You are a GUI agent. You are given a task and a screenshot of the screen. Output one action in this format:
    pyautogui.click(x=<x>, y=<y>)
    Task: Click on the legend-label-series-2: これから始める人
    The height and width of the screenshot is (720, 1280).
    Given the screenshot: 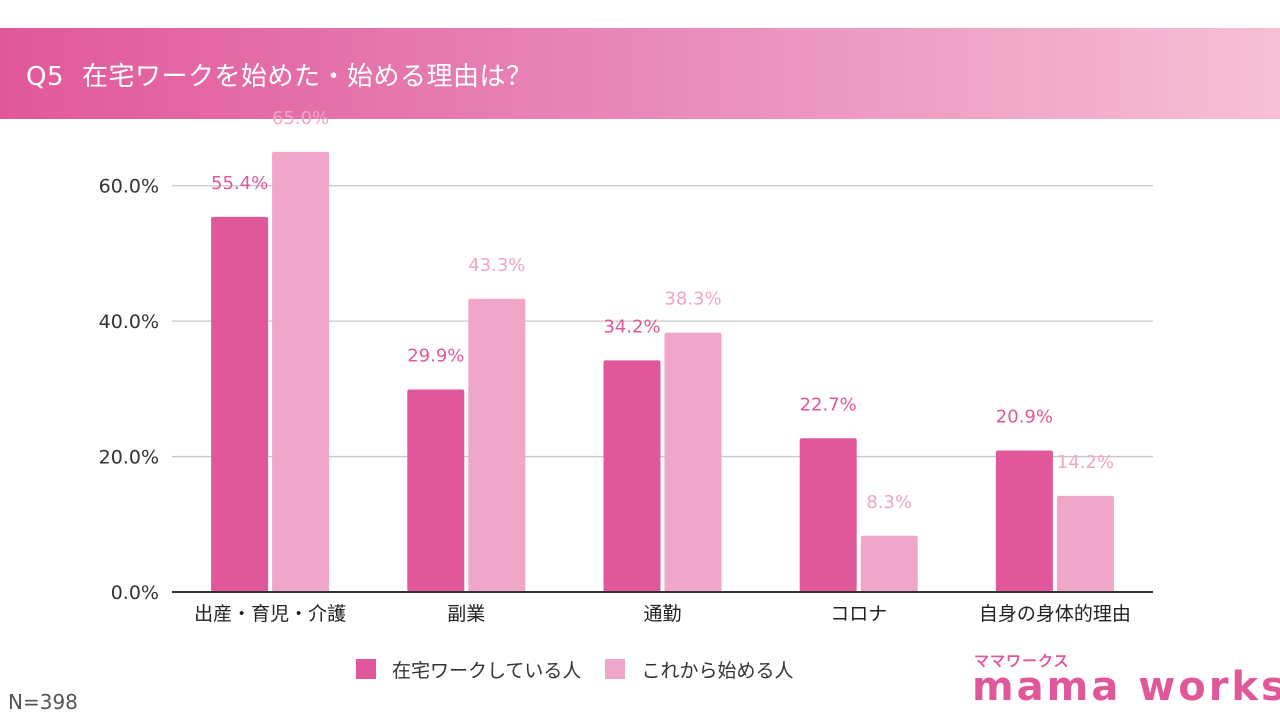 What is the action you would take?
    pyautogui.click(x=717, y=670)
    